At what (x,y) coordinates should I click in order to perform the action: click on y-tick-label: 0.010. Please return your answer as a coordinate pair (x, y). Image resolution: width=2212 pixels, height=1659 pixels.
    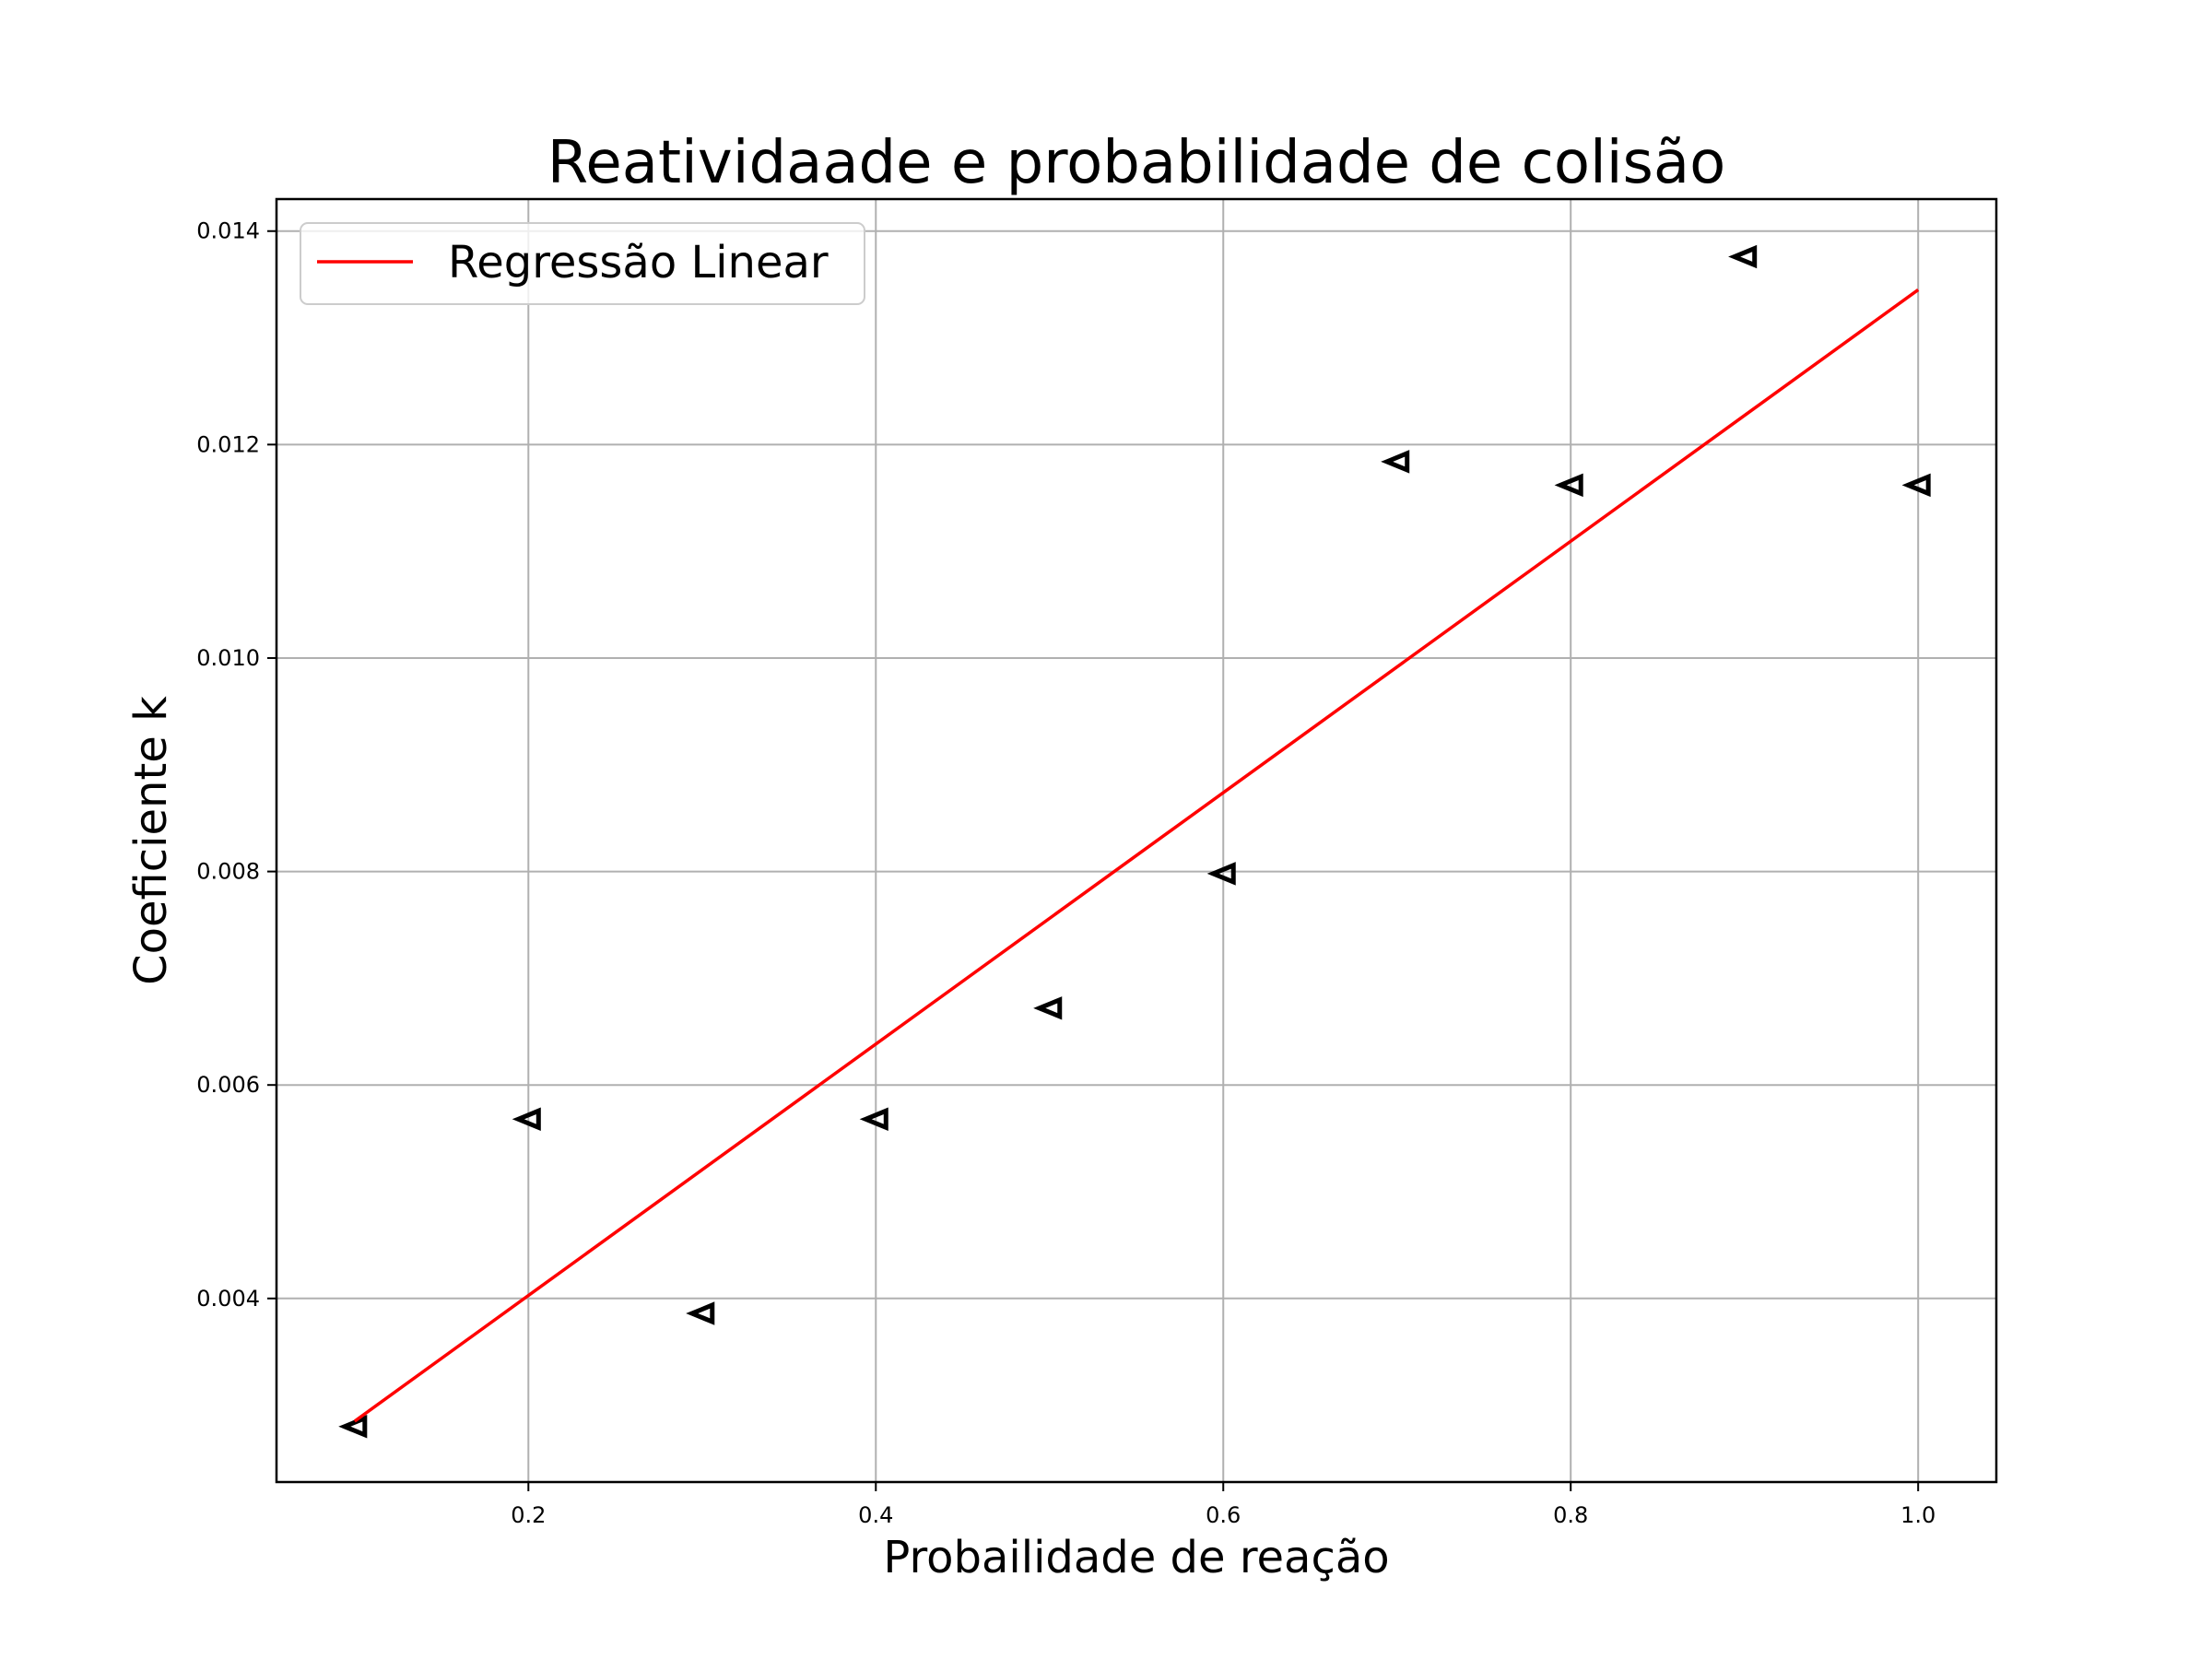
    Looking at the image, I should click on (228, 658).